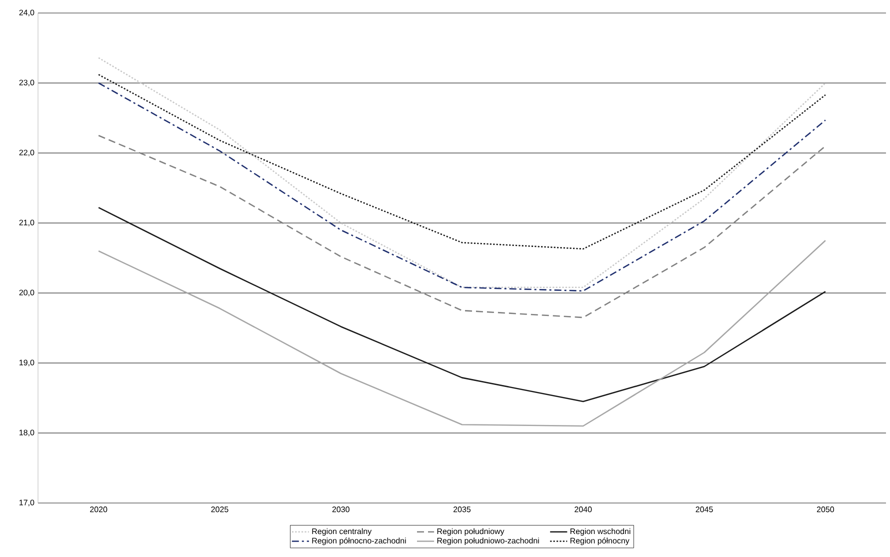 The image size is (890, 557). I want to click on legend-label: Region południowo-zachodni, so click(488, 542).